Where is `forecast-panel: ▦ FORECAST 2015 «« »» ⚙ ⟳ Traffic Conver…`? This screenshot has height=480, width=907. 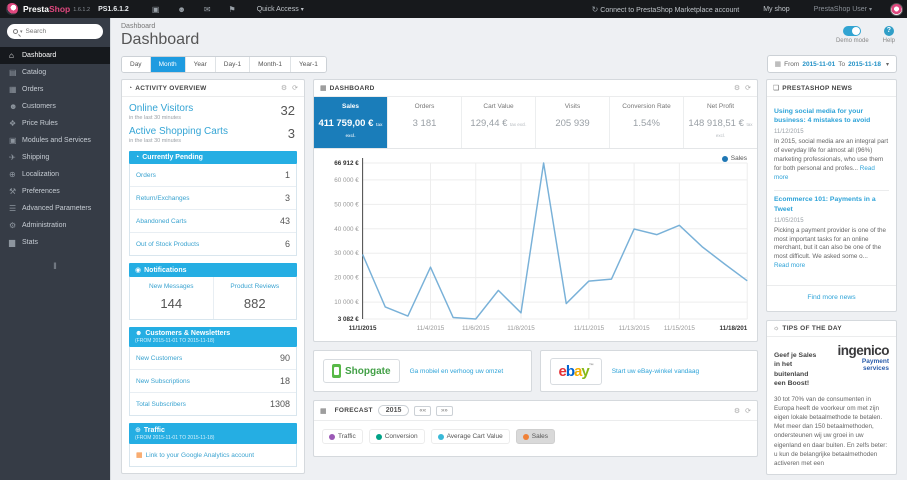
forecast-panel: ▦ FORECAST 2015 «« »» ⚙ ⟳ Traffic Conver… is located at coordinates (535, 428).